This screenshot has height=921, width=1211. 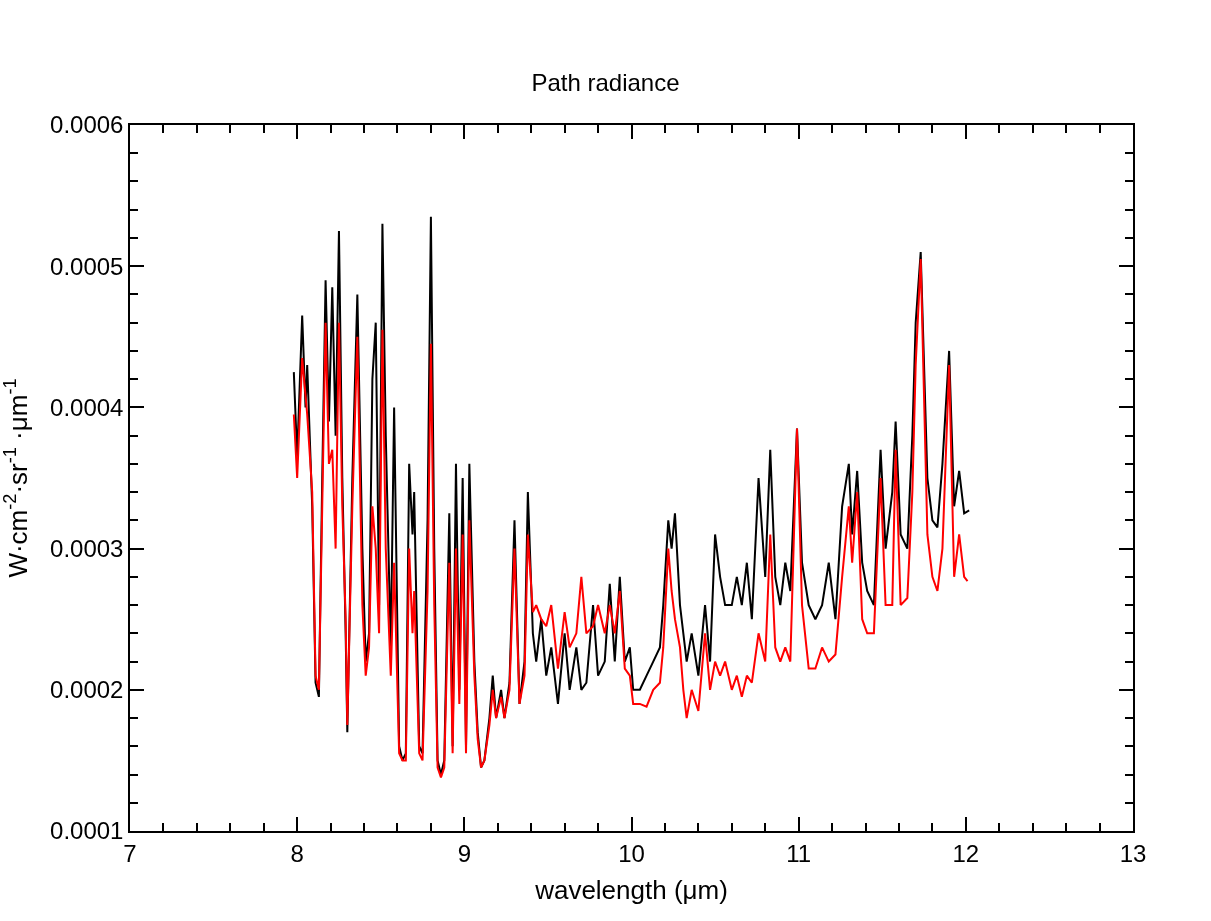 What do you see at coordinates (87, 266) in the screenshot?
I see `y-tick-label: 0.0005` at bounding box center [87, 266].